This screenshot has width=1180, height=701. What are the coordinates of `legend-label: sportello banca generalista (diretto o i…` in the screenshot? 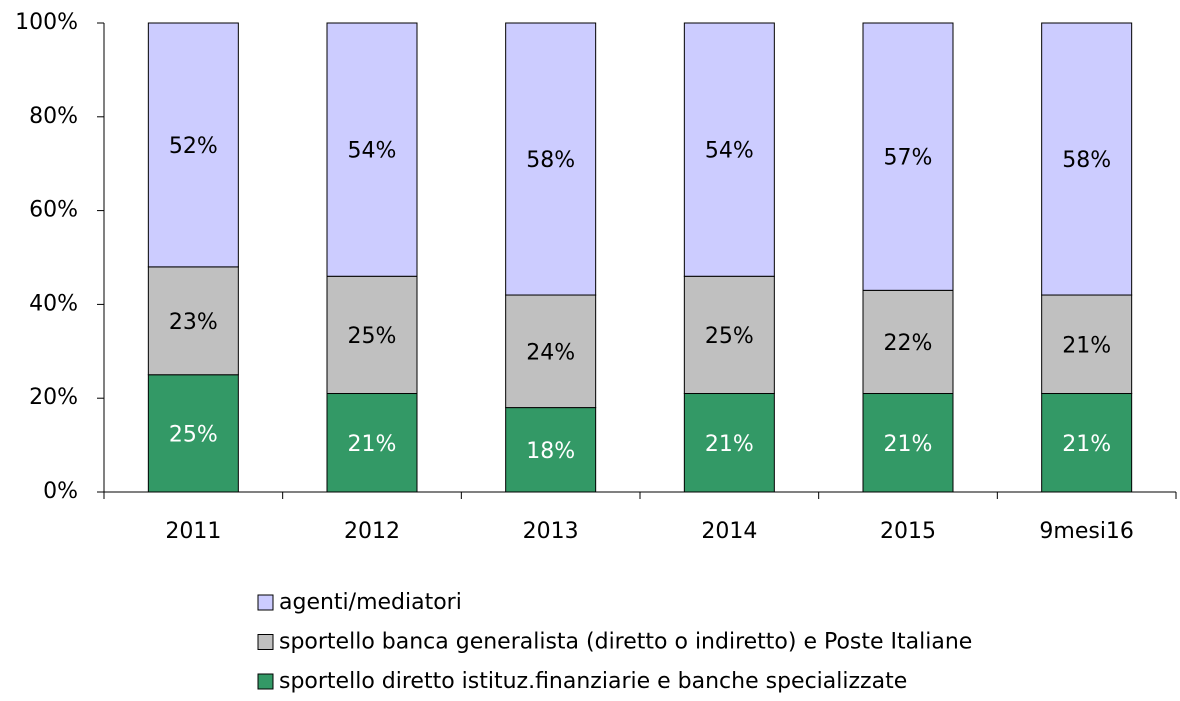 It's located at (625, 642).